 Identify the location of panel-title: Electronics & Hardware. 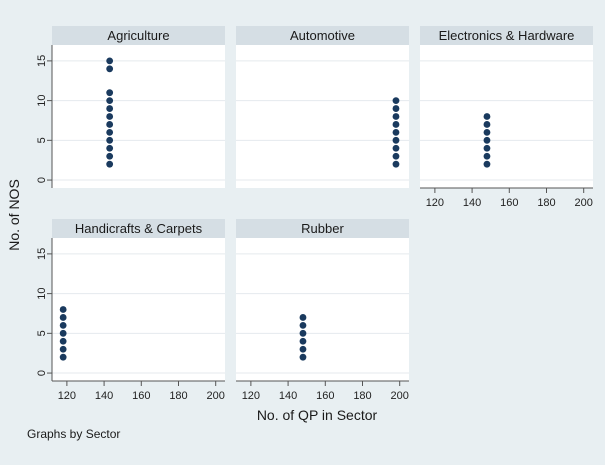
(507, 35).